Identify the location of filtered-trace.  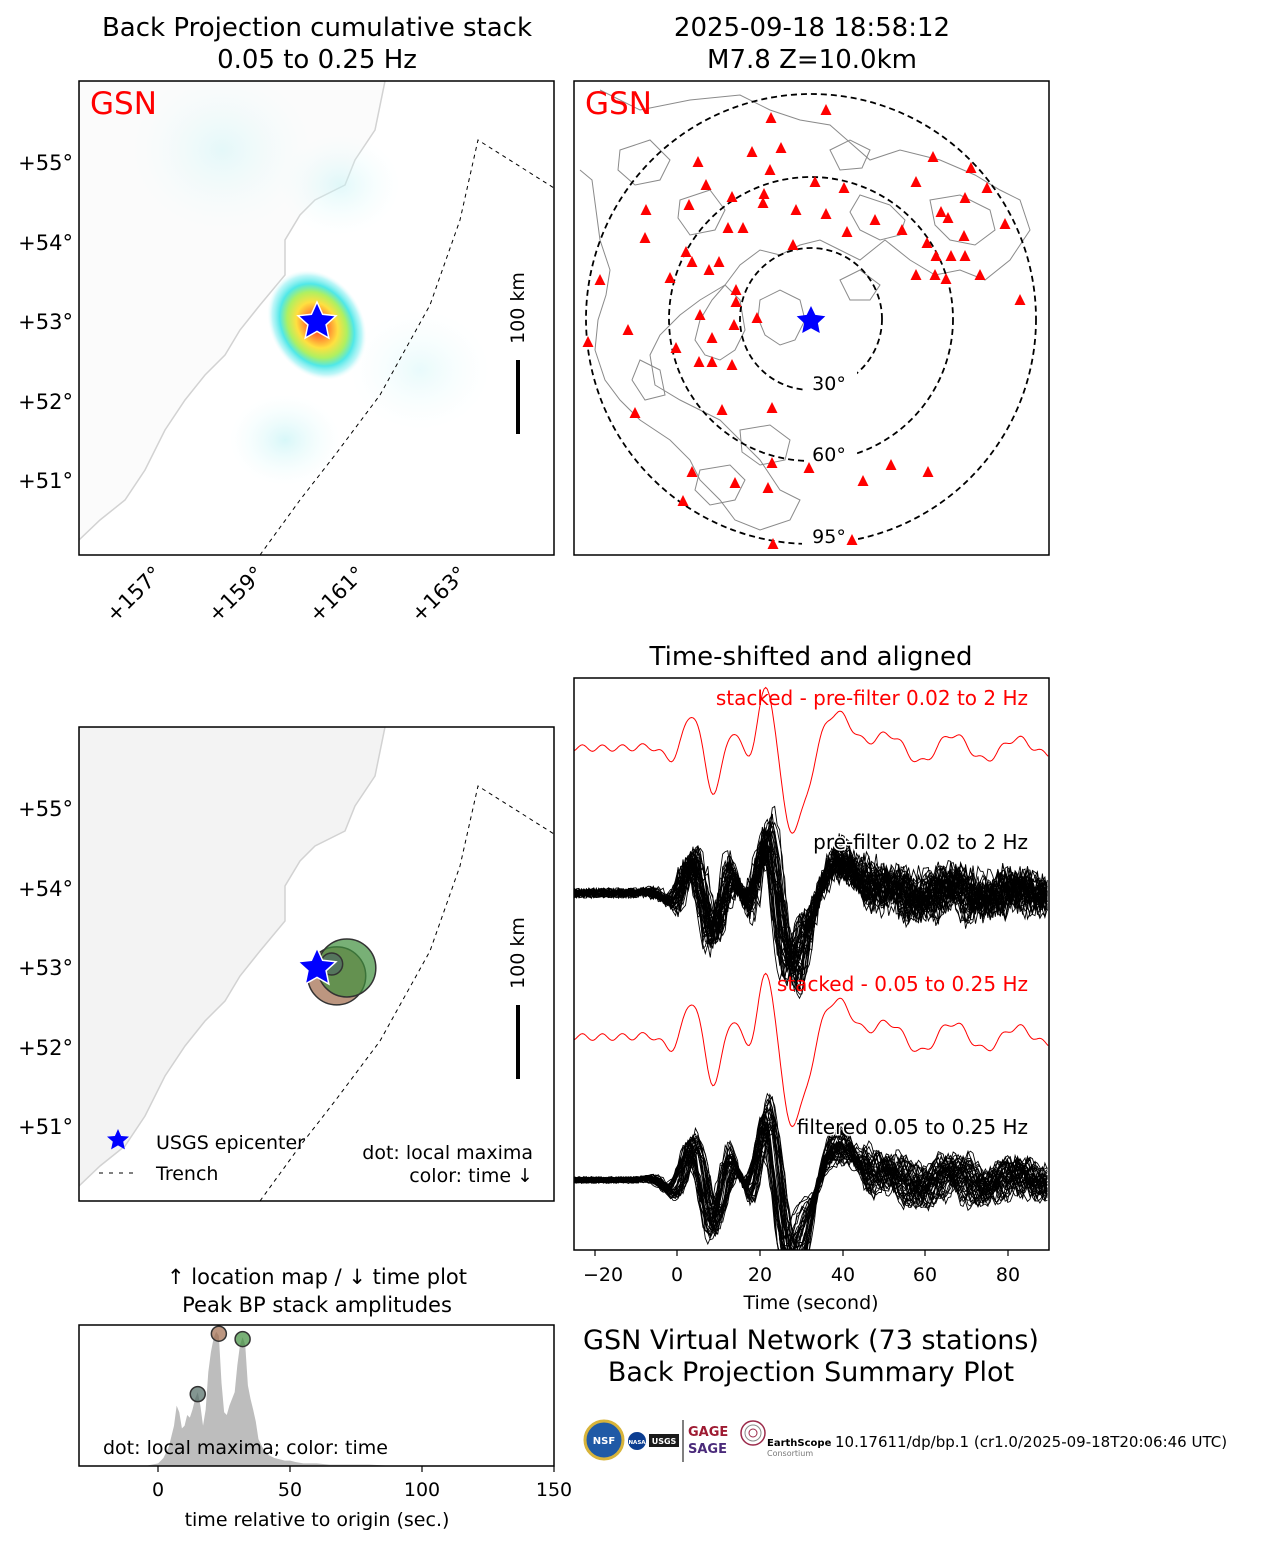
(811, 1179).